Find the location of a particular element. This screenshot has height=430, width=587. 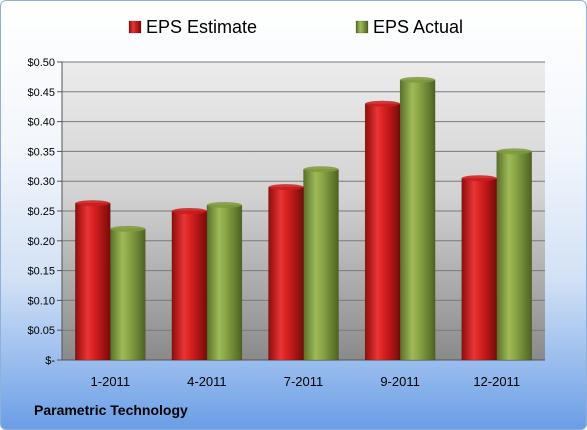

legend-swatch-actual is located at coordinates (362, 27).